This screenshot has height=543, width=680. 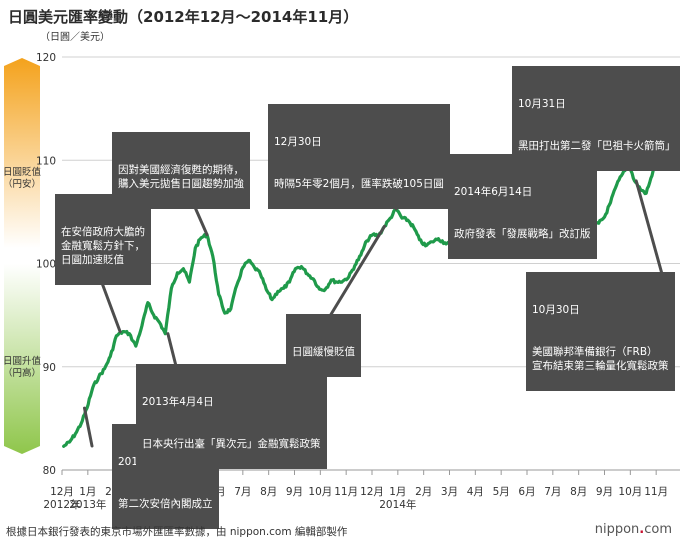 I want to click on annotation-date: 10月30日, so click(x=556, y=310).